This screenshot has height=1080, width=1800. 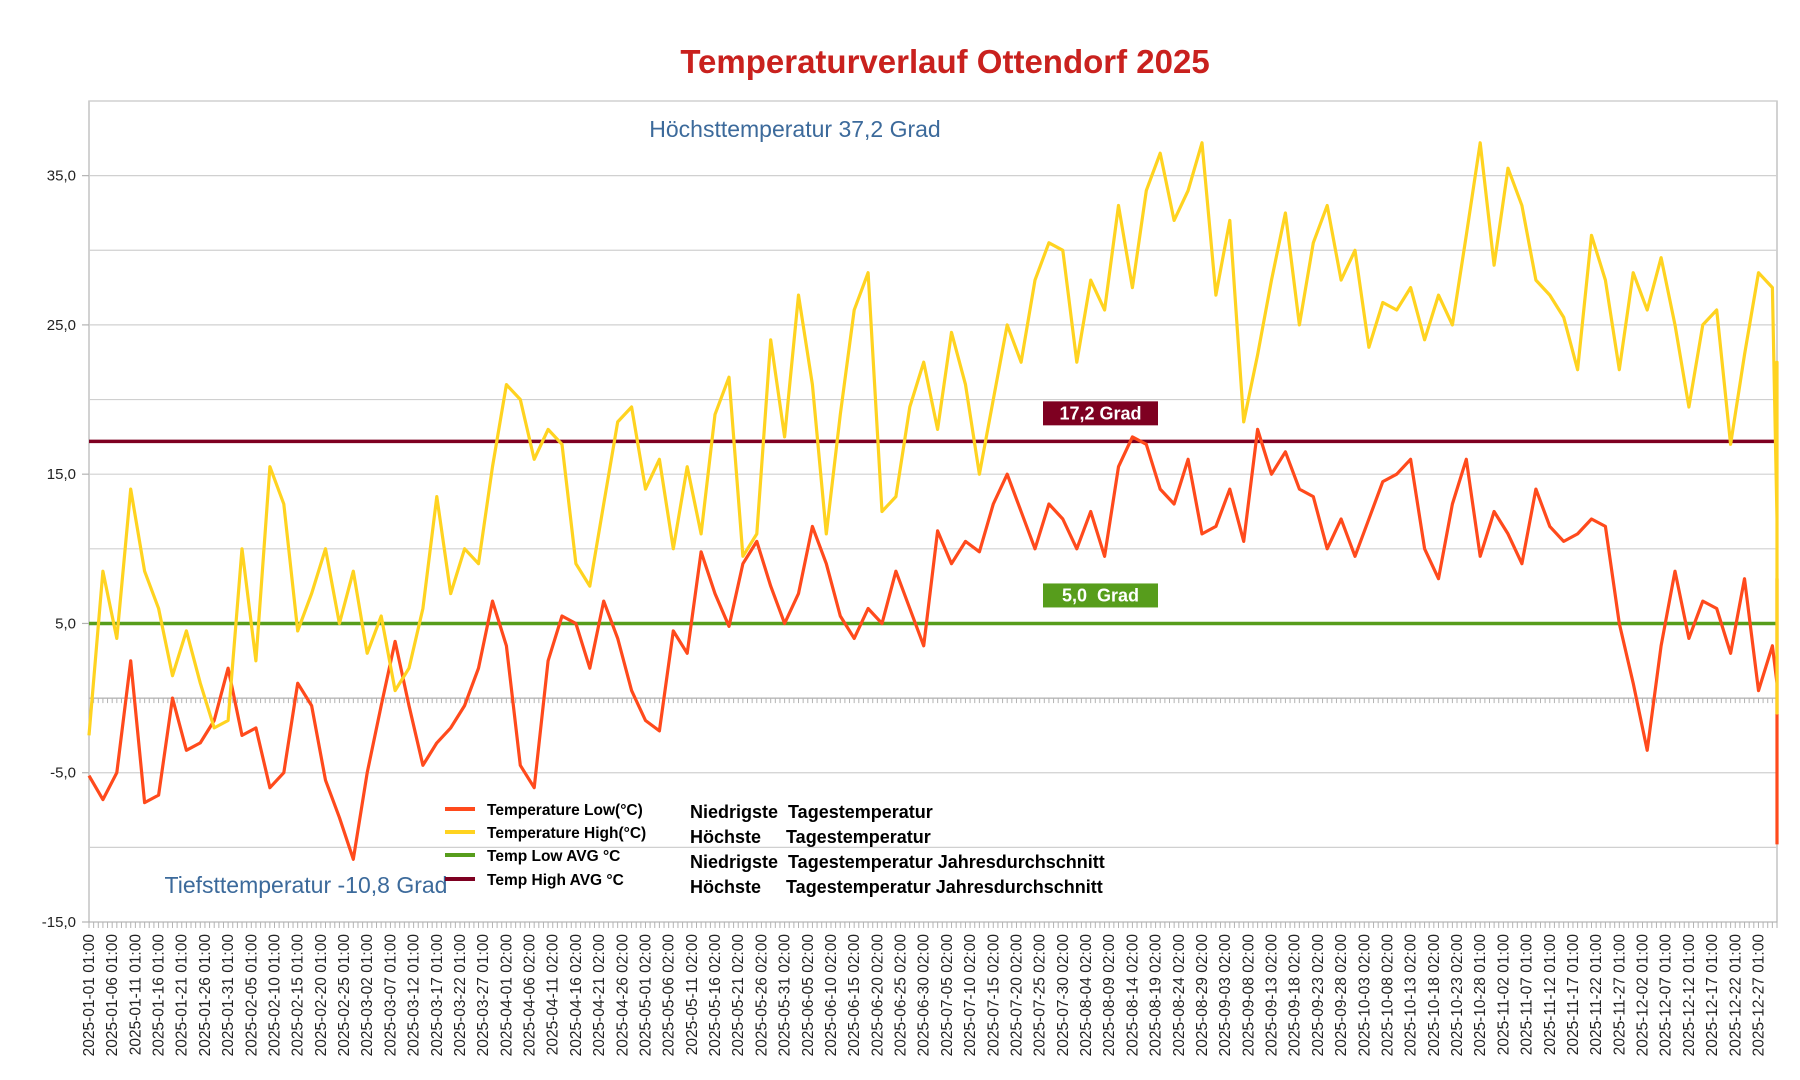 What do you see at coordinates (785, 995) in the screenshot?
I see `x-tick-label: 2025-05-31 02:00` at bounding box center [785, 995].